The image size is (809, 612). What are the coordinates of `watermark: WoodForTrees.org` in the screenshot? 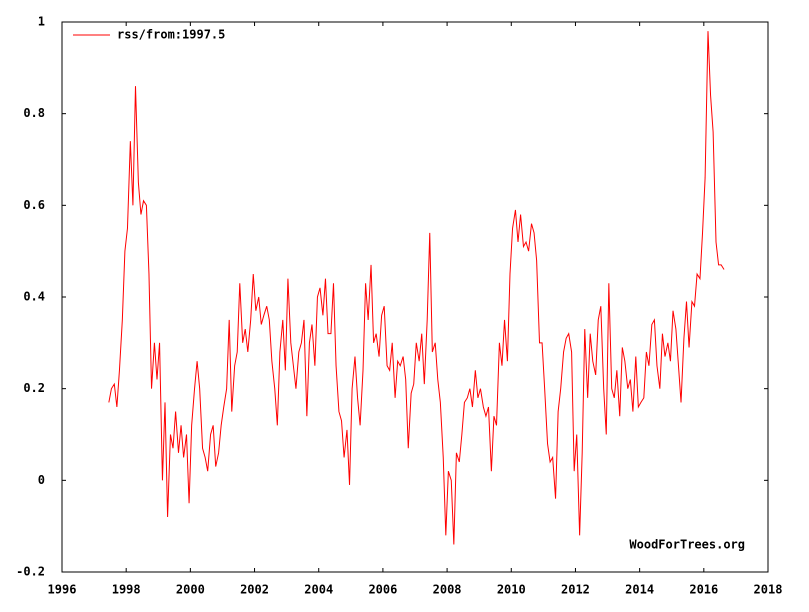 It's located at (687, 545).